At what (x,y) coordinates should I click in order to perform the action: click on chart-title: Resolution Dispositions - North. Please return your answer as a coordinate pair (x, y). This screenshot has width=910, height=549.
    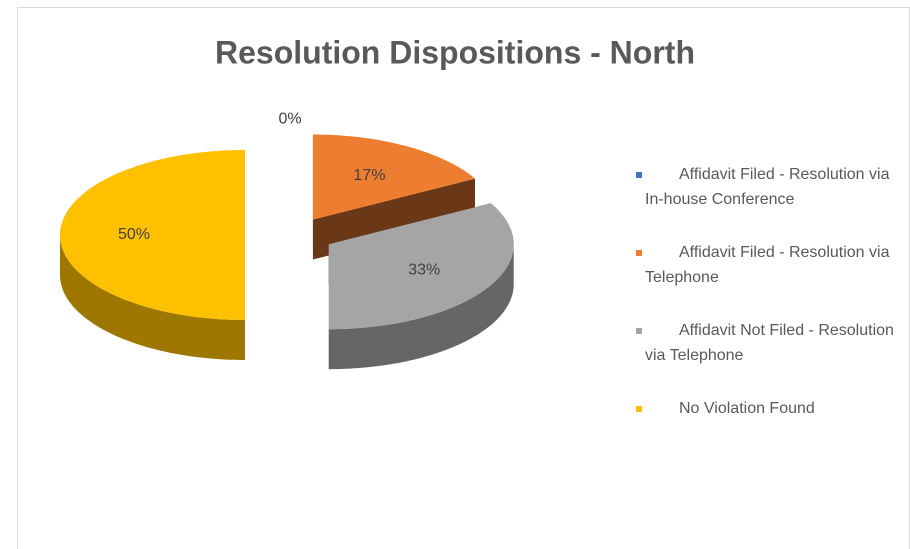
    Looking at the image, I should click on (455, 52).